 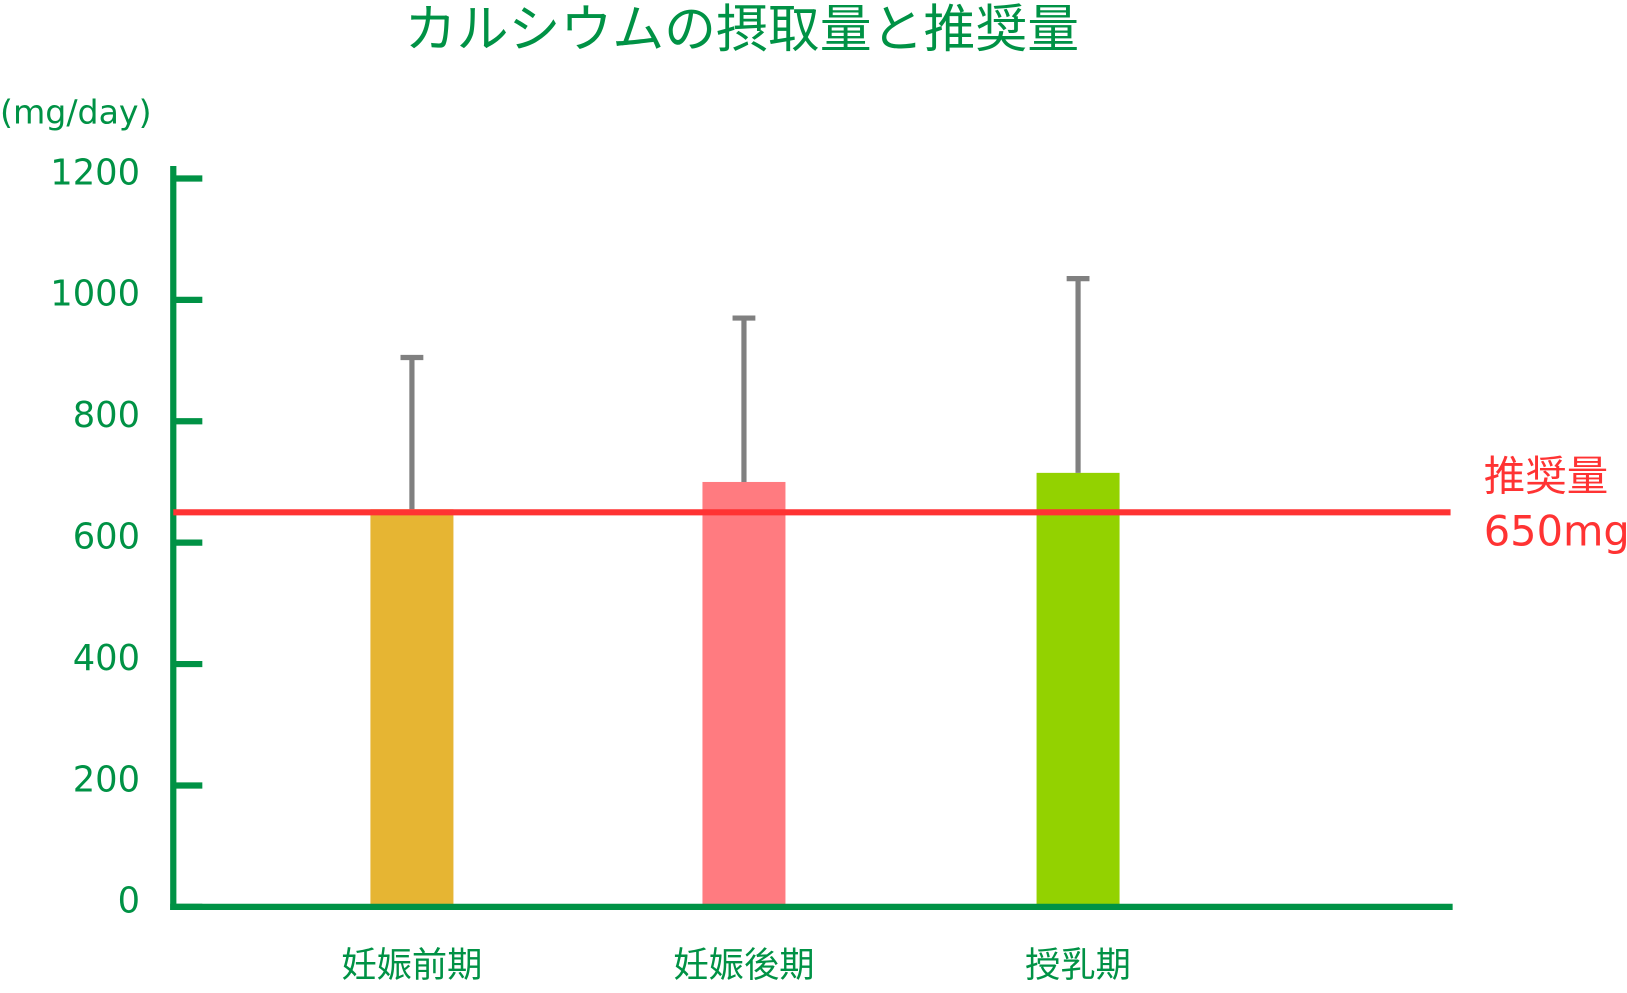 I want to click on reference-value-label: 650mg, so click(x=1555, y=530).